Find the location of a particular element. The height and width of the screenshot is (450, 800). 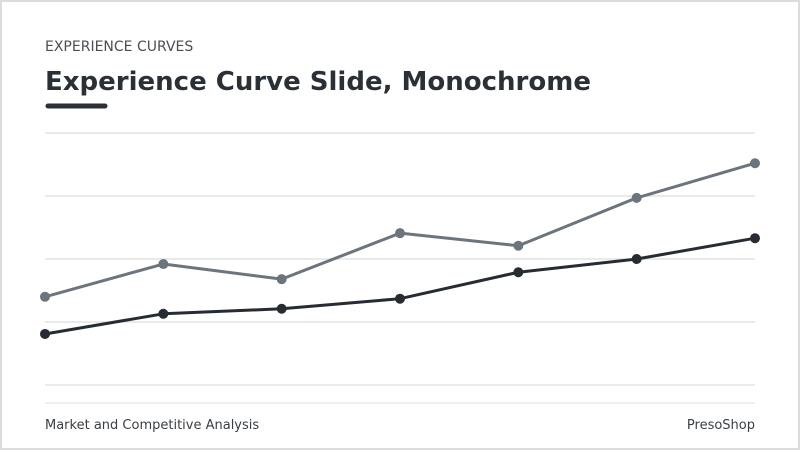

footer-right: PresoShop is located at coordinates (721, 425).